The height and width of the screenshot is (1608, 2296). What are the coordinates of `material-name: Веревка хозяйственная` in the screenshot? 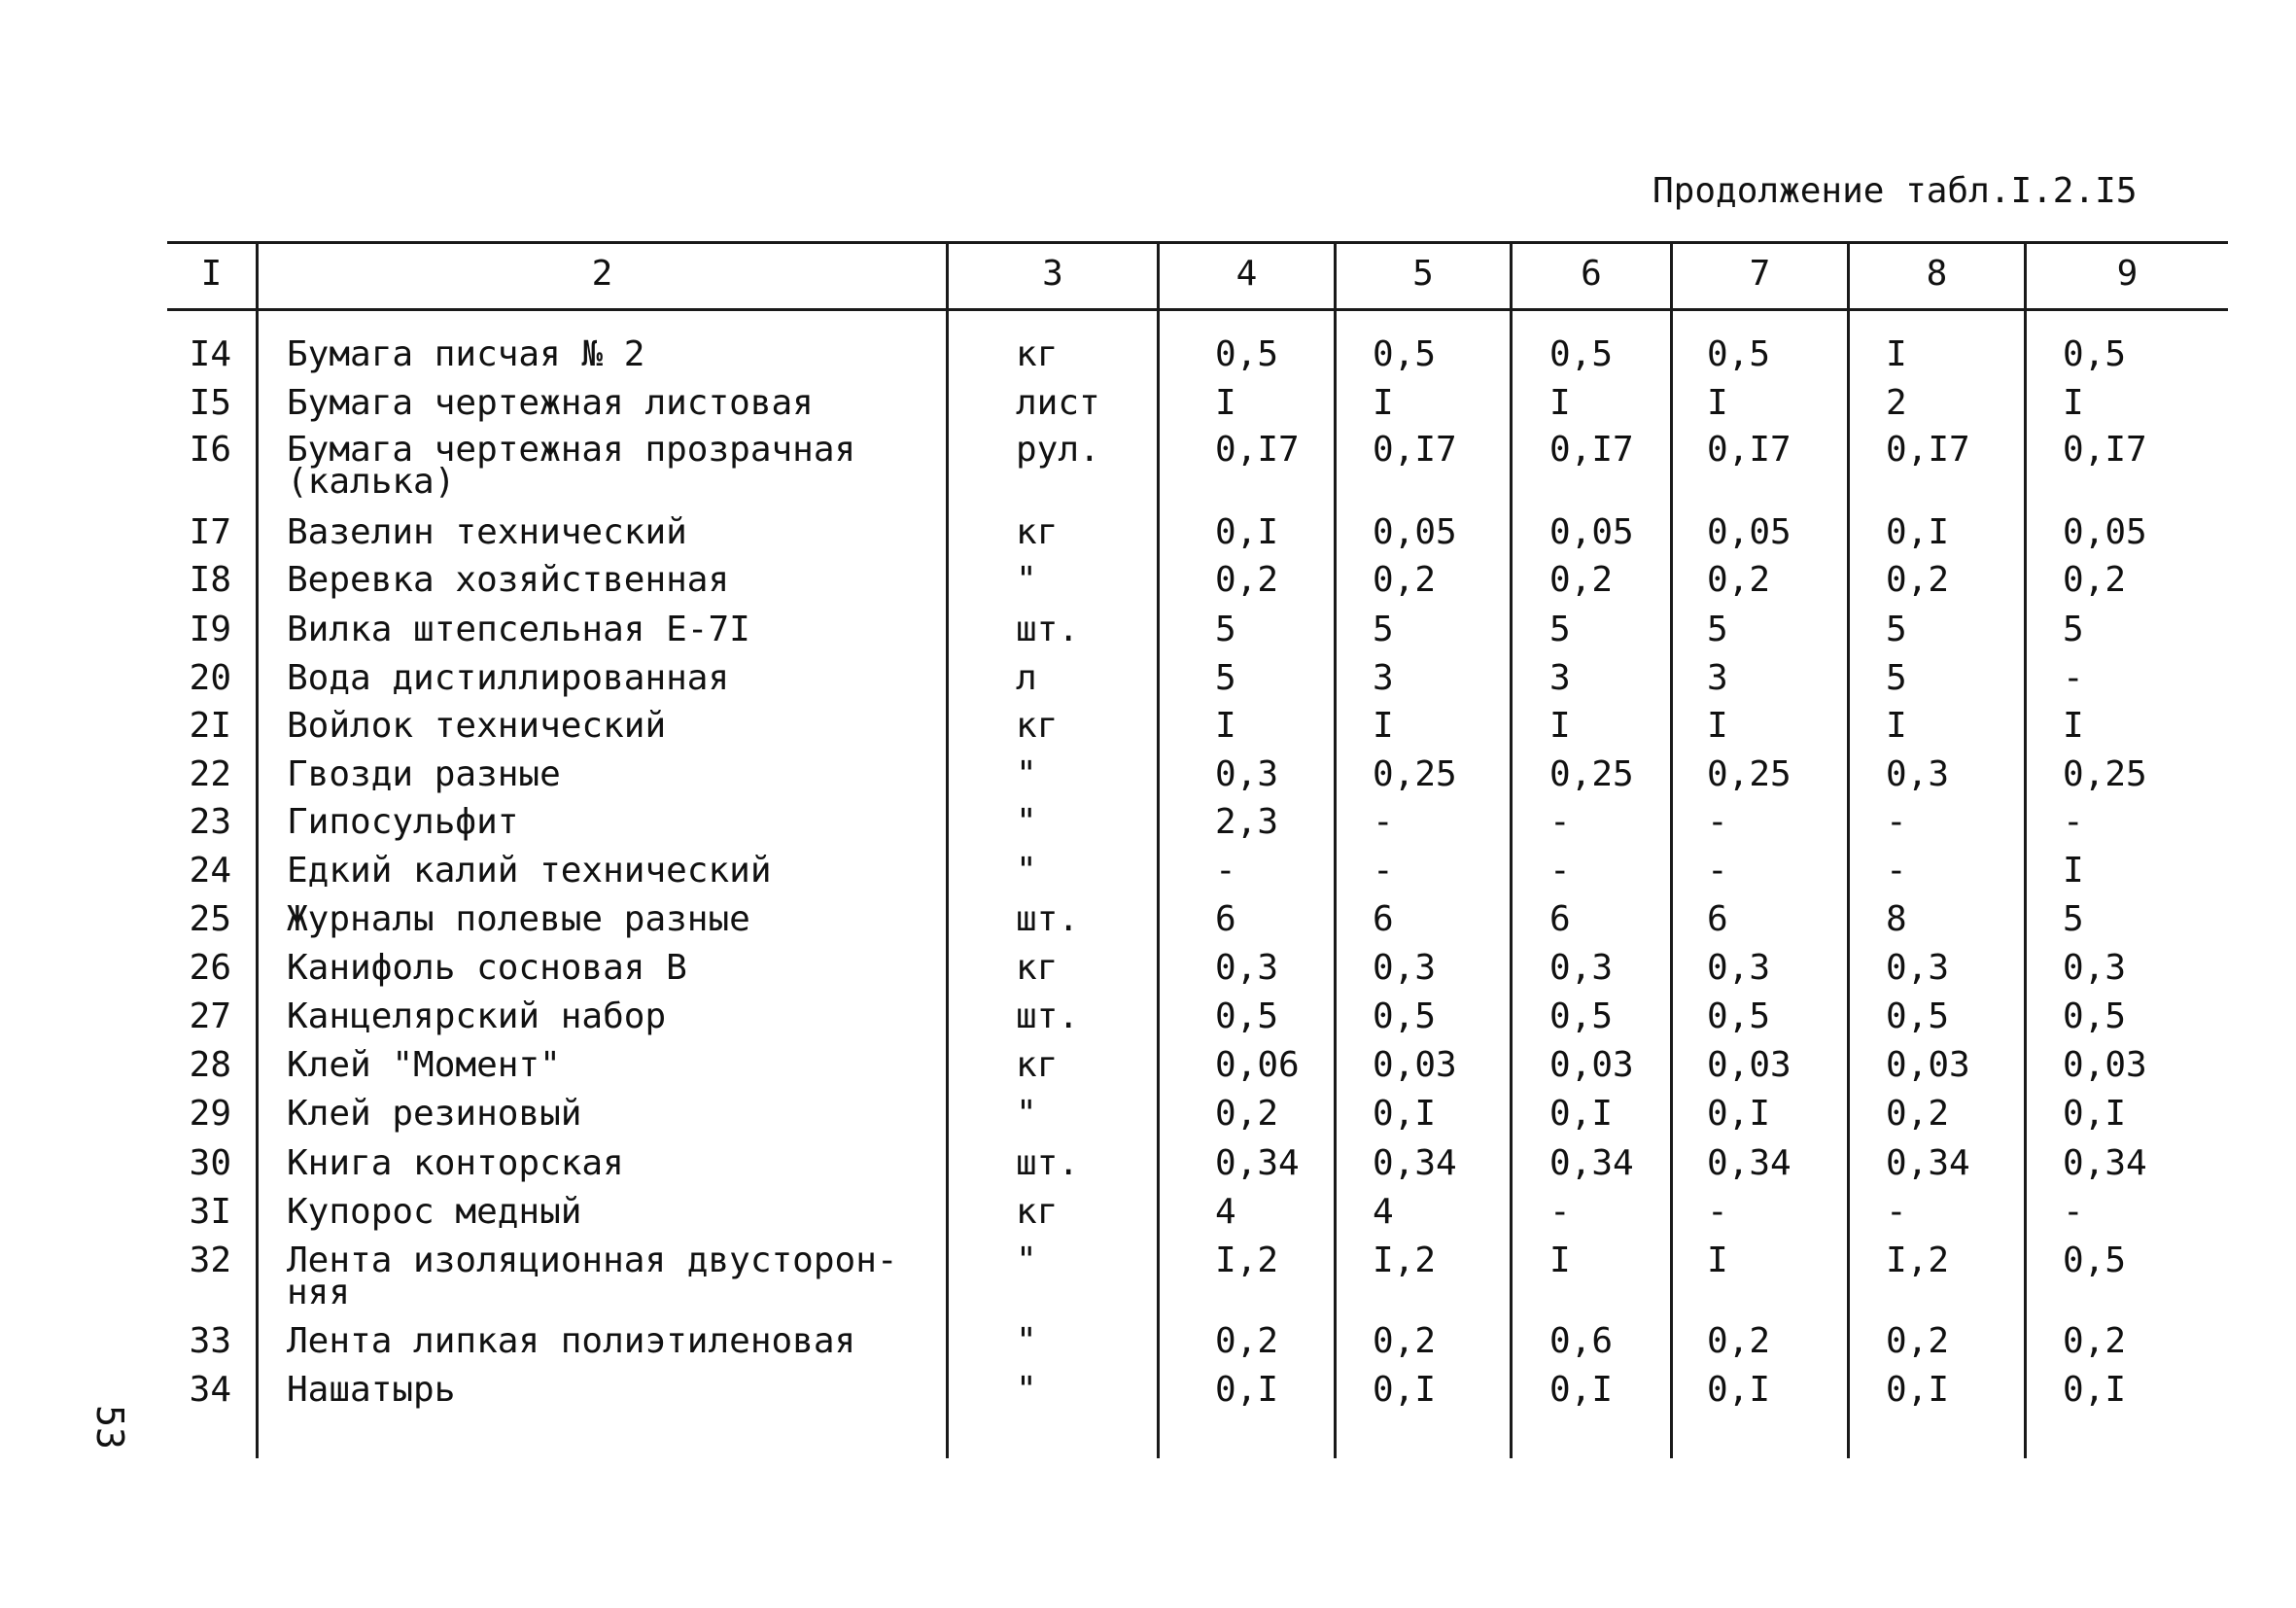 It's located at (508, 580).